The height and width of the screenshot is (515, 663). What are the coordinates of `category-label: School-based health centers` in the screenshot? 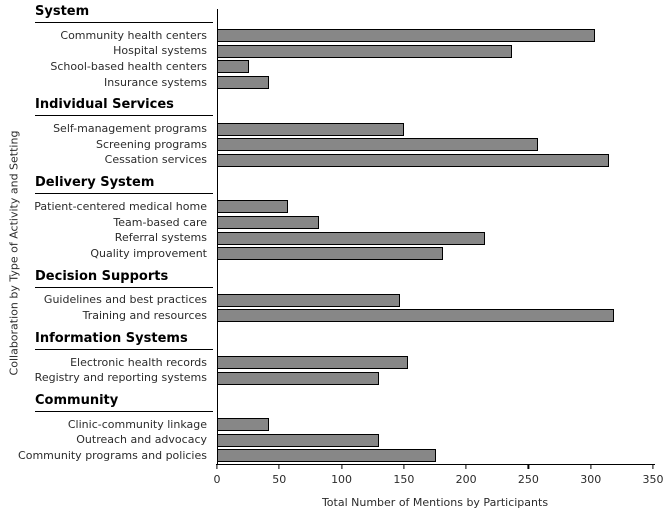 It's located at (128, 66).